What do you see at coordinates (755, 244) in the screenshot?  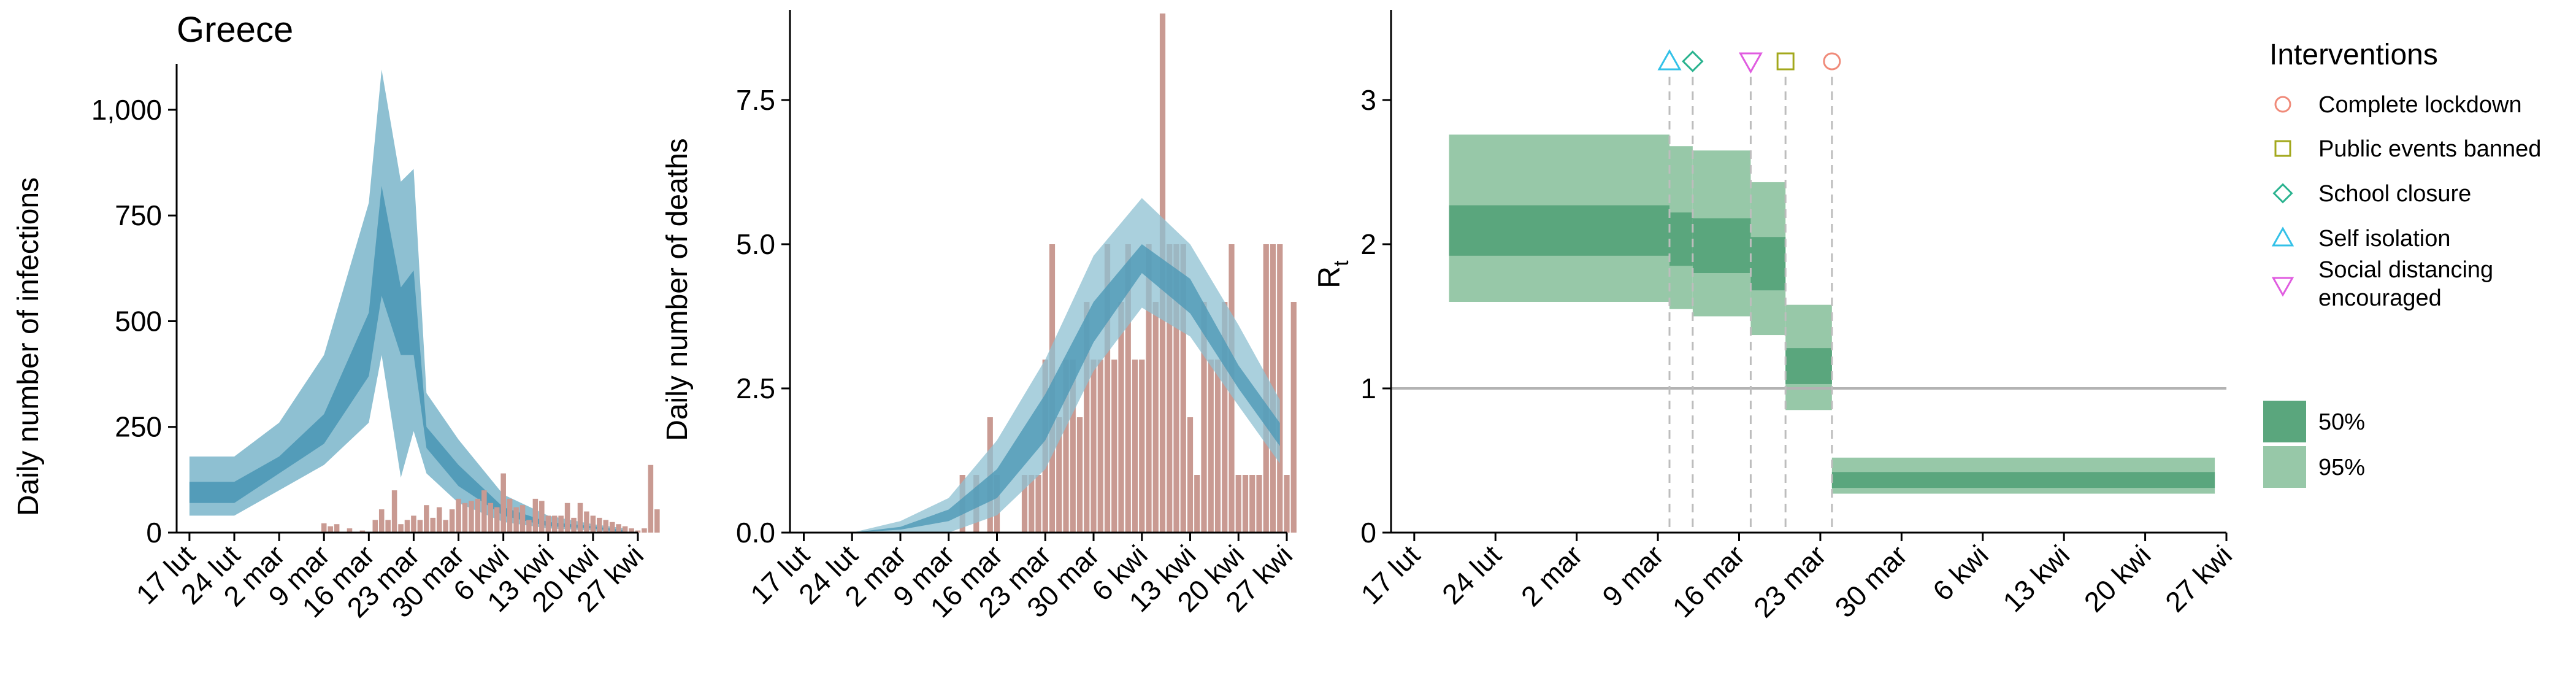 I see `deaths-y-tick-label: 5.0` at bounding box center [755, 244].